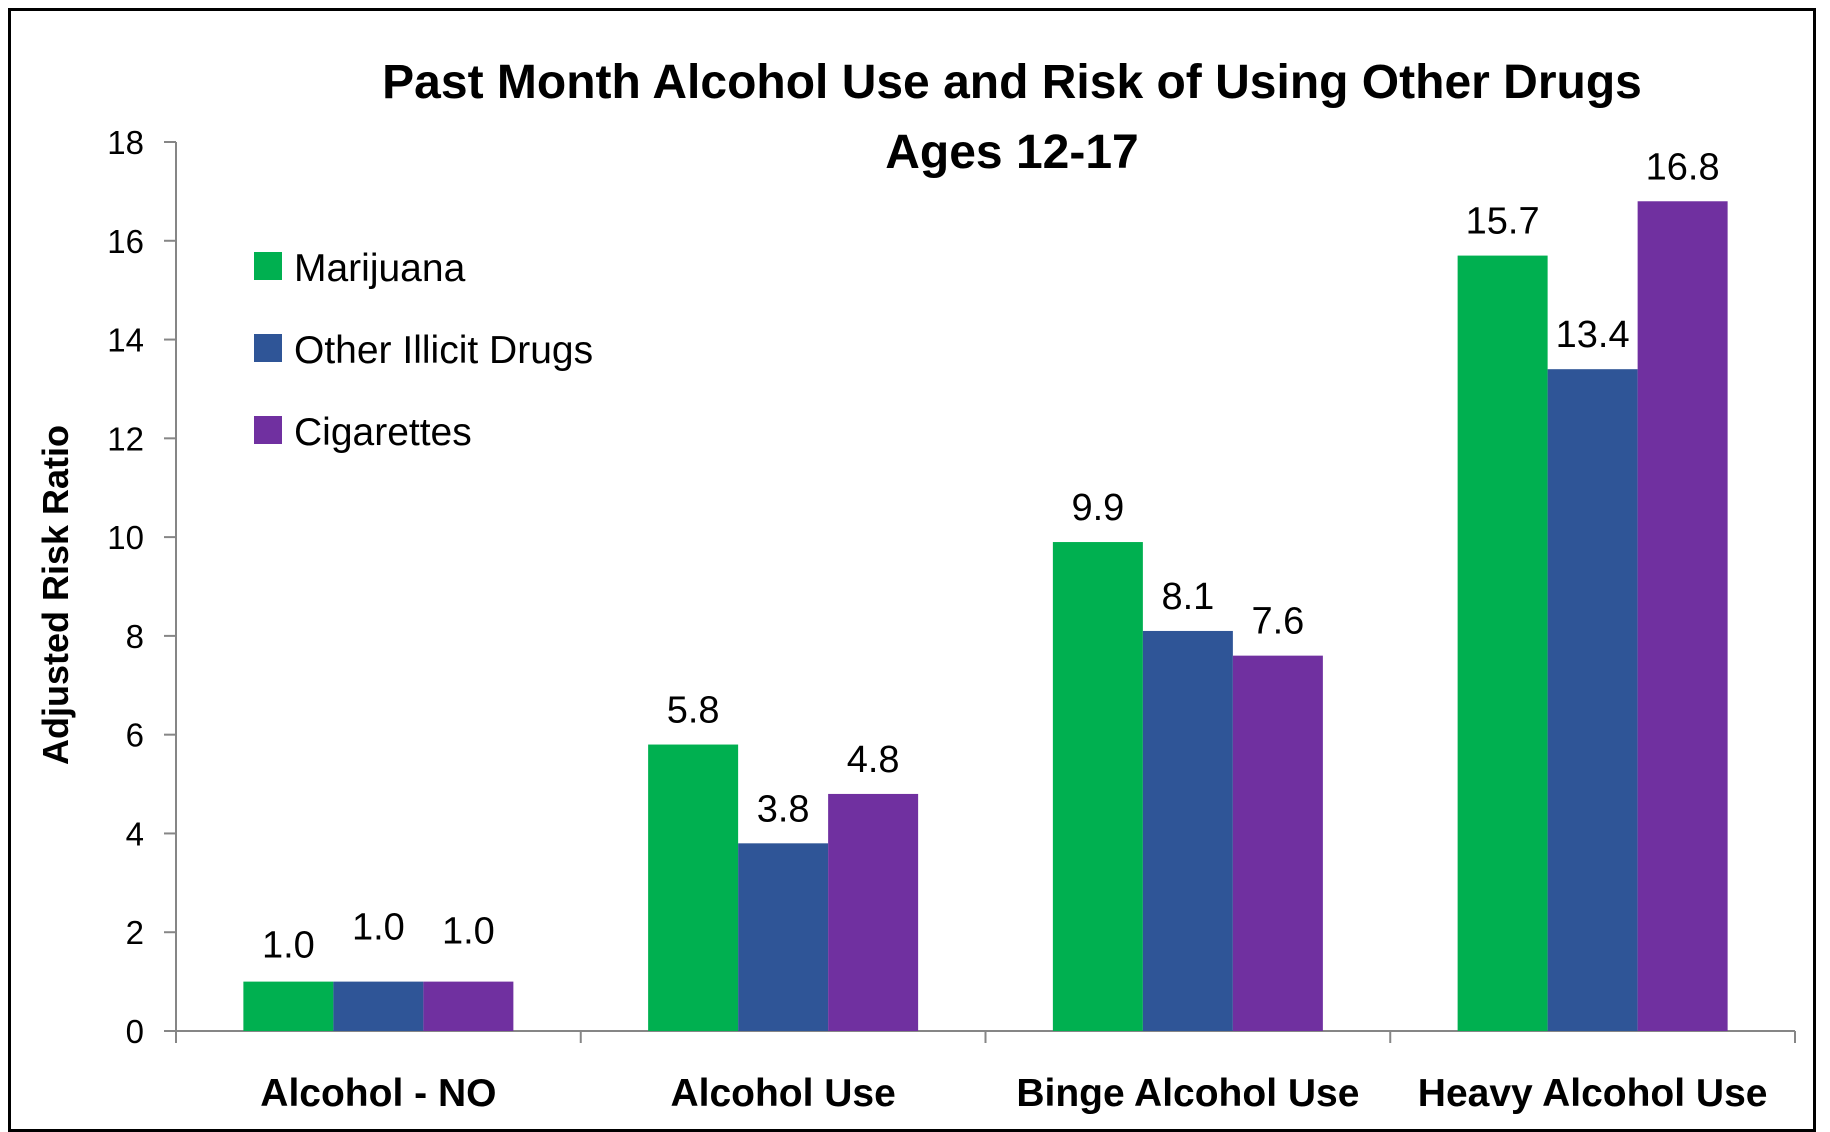 This screenshot has width=1830, height=1132. What do you see at coordinates (380, 268) in the screenshot?
I see `legend-label: Marijuana` at bounding box center [380, 268].